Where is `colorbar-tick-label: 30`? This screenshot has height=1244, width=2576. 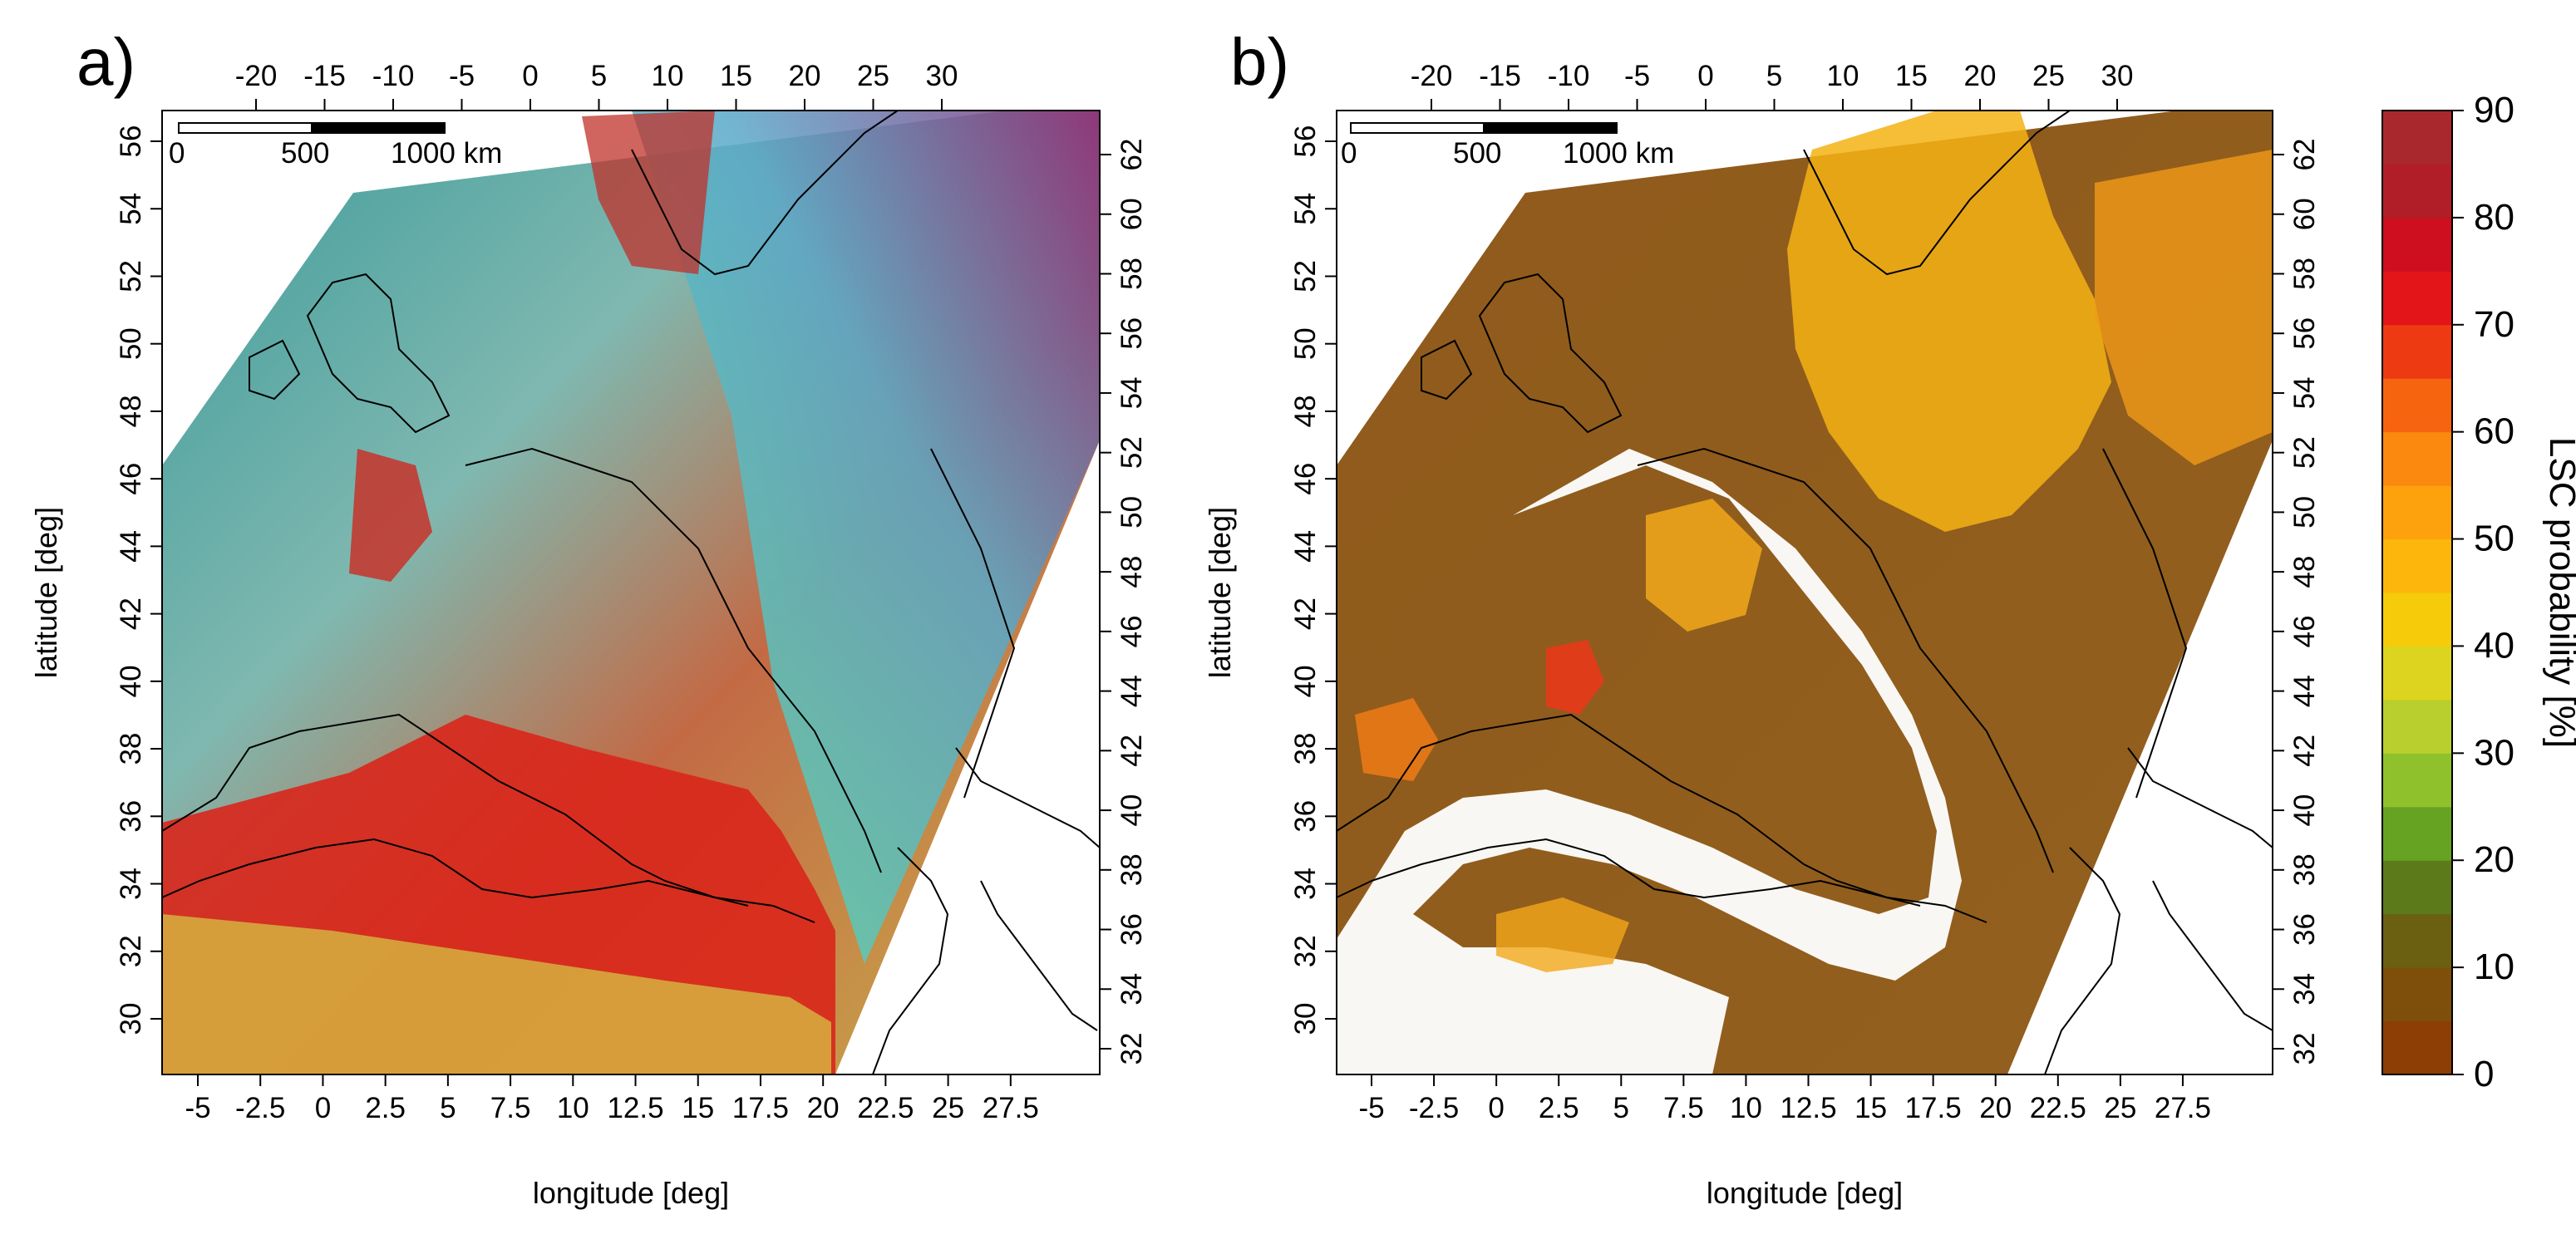 colorbar-tick-label: 30 is located at coordinates (2494, 752).